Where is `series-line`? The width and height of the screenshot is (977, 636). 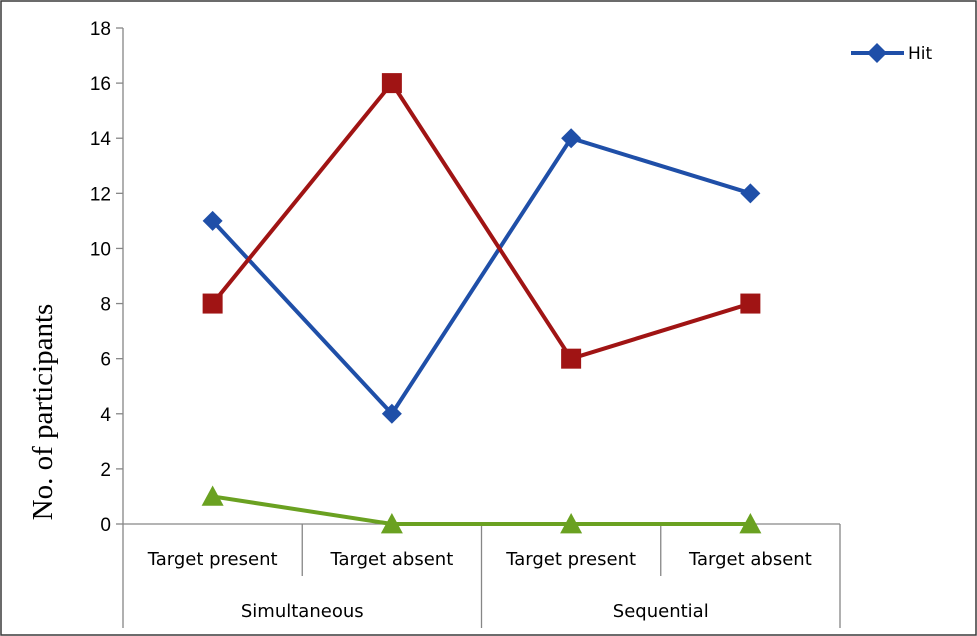 series-line is located at coordinates (481, 510).